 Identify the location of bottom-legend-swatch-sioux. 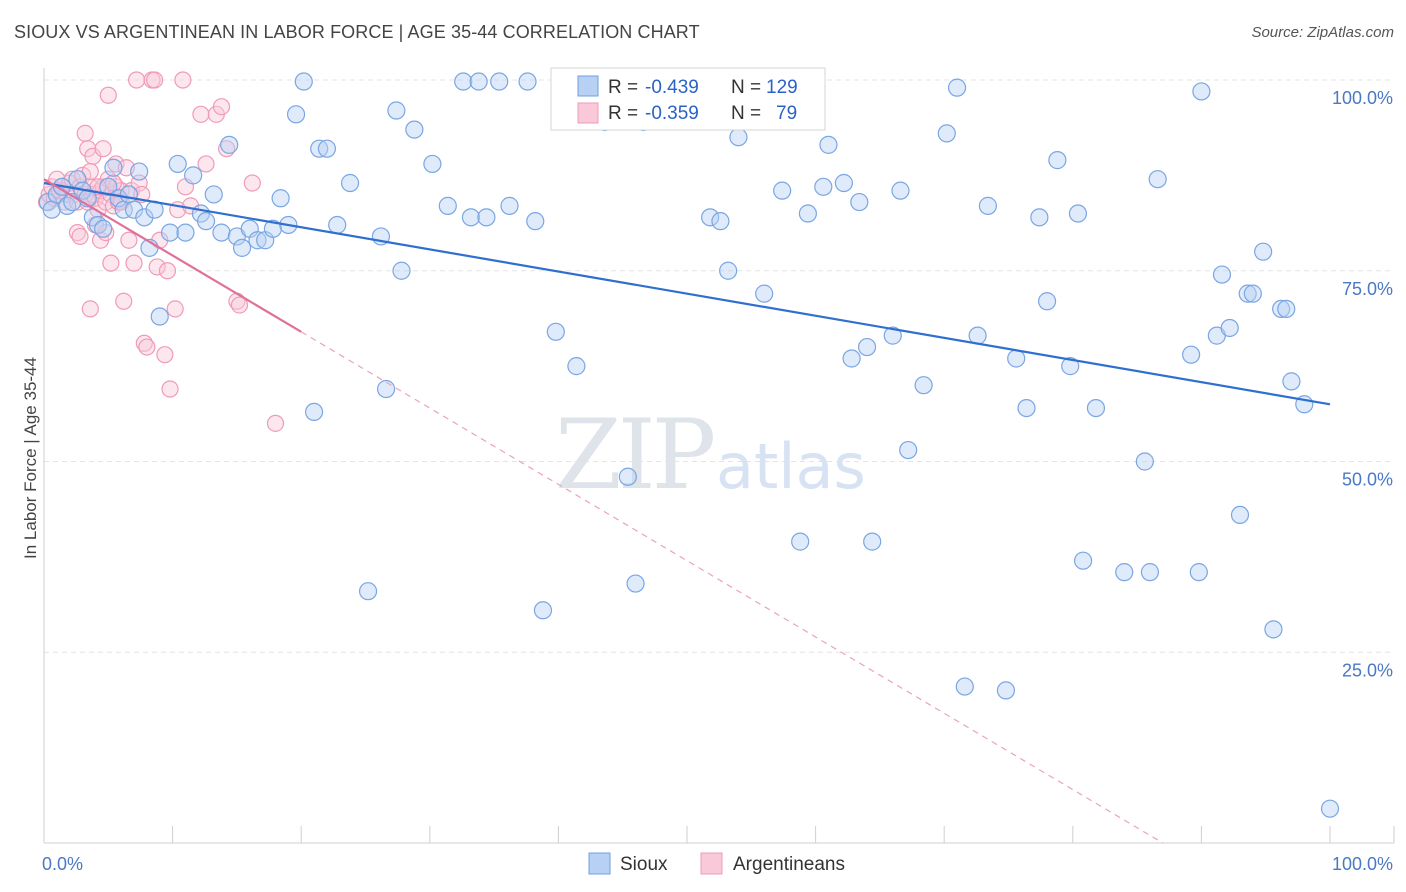
(599, 863).